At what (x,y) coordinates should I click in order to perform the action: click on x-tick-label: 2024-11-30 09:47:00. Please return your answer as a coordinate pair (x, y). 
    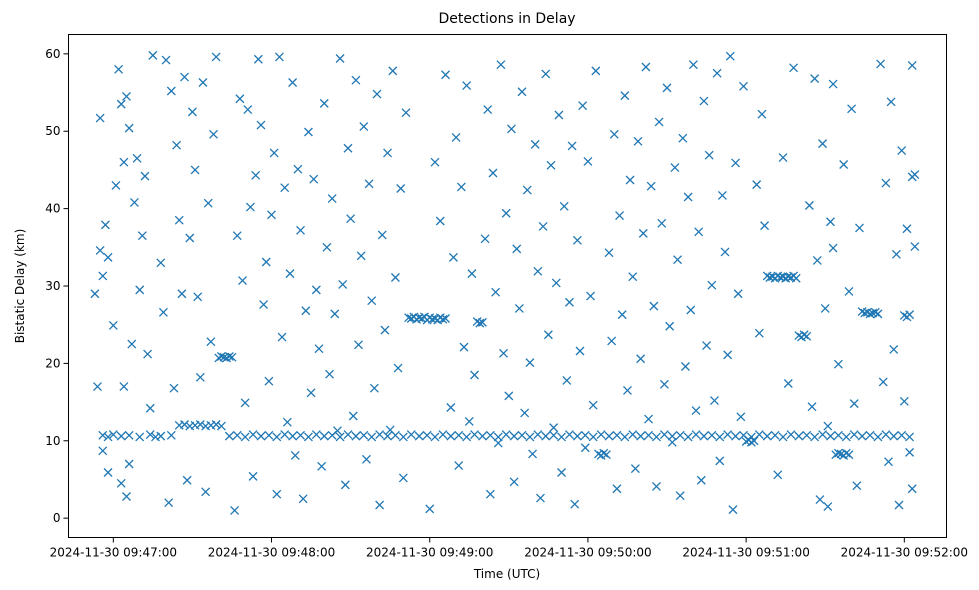
    Looking at the image, I should click on (113, 553).